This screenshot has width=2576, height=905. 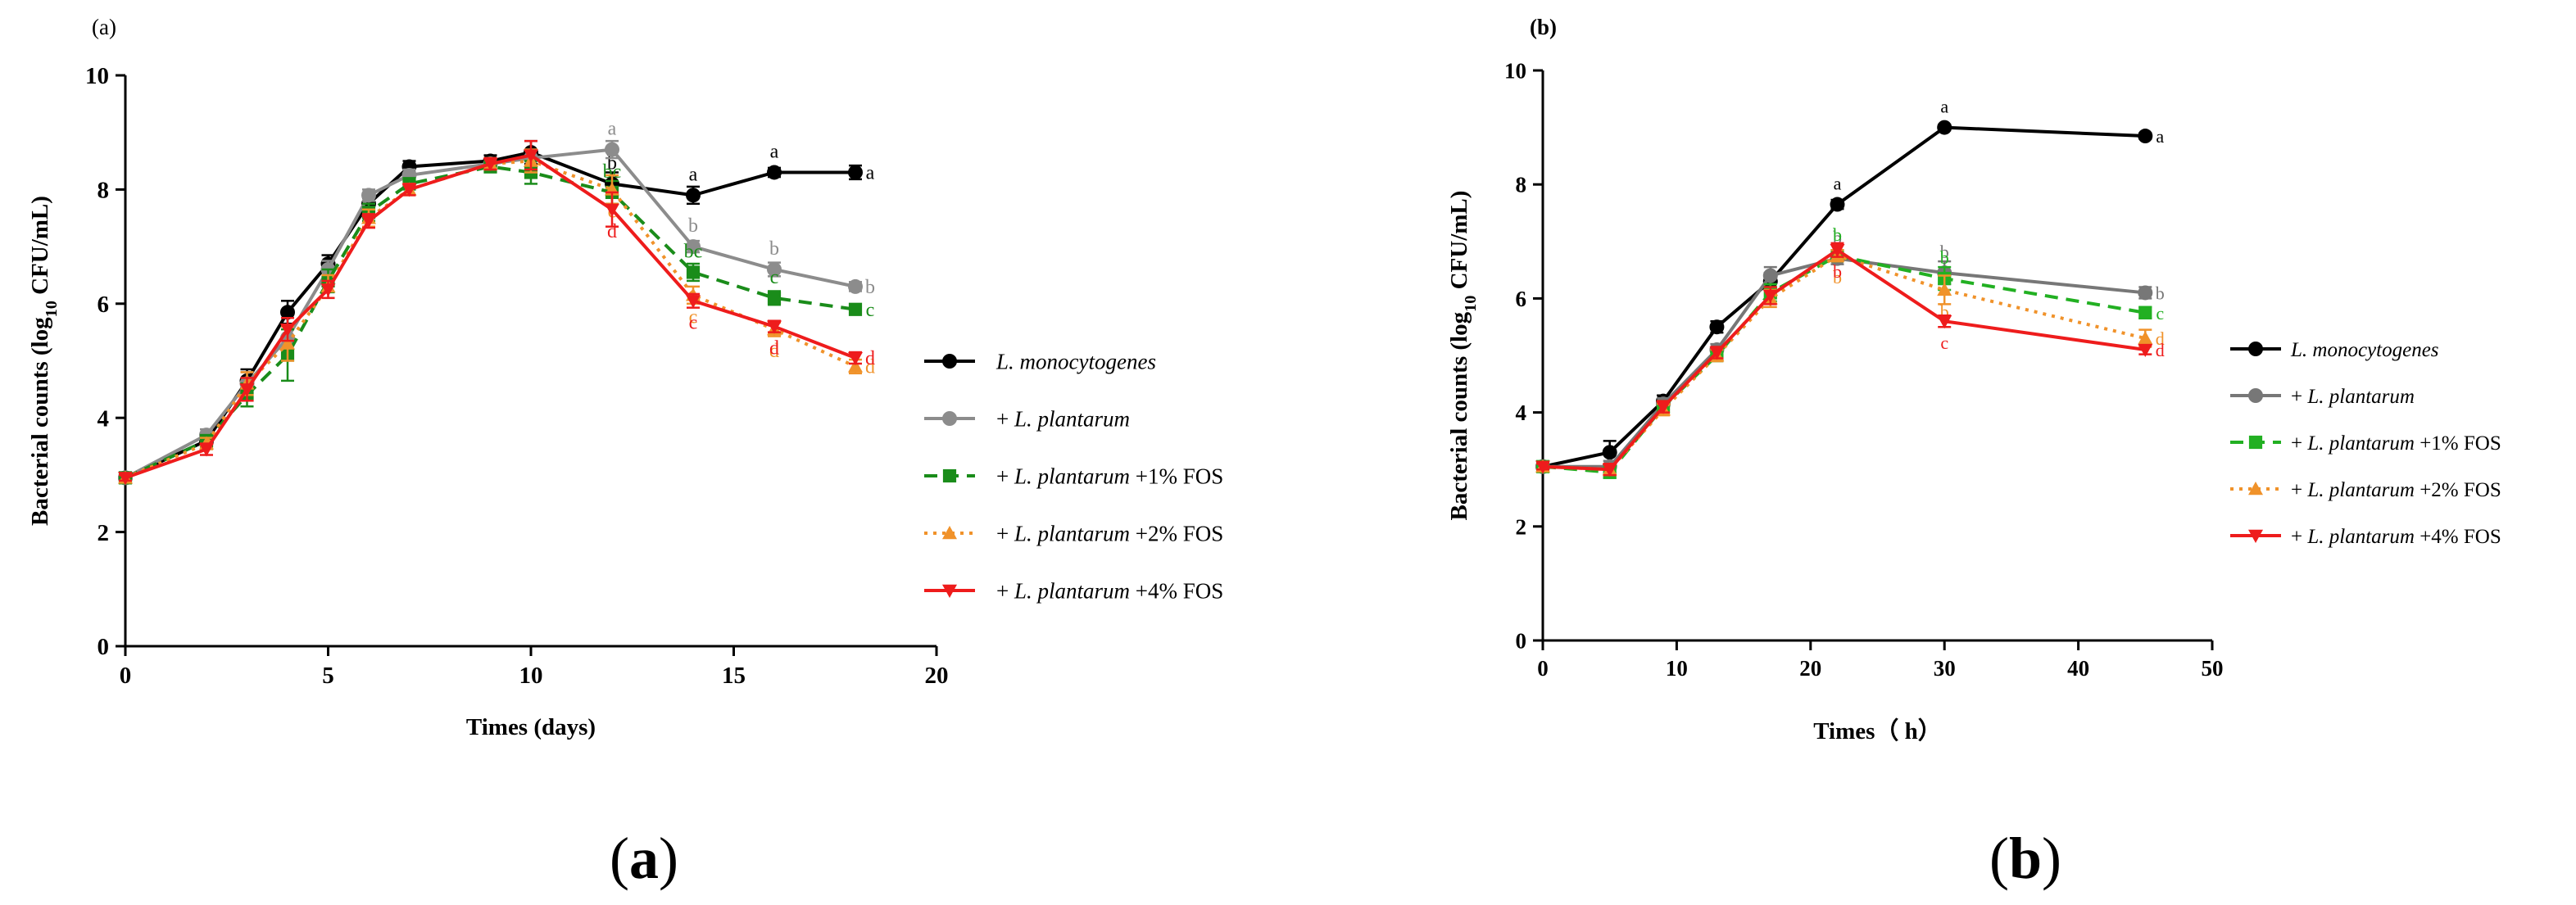 I want to click on legend-label-species: L. monocytogenes, so click(x=1075, y=361).